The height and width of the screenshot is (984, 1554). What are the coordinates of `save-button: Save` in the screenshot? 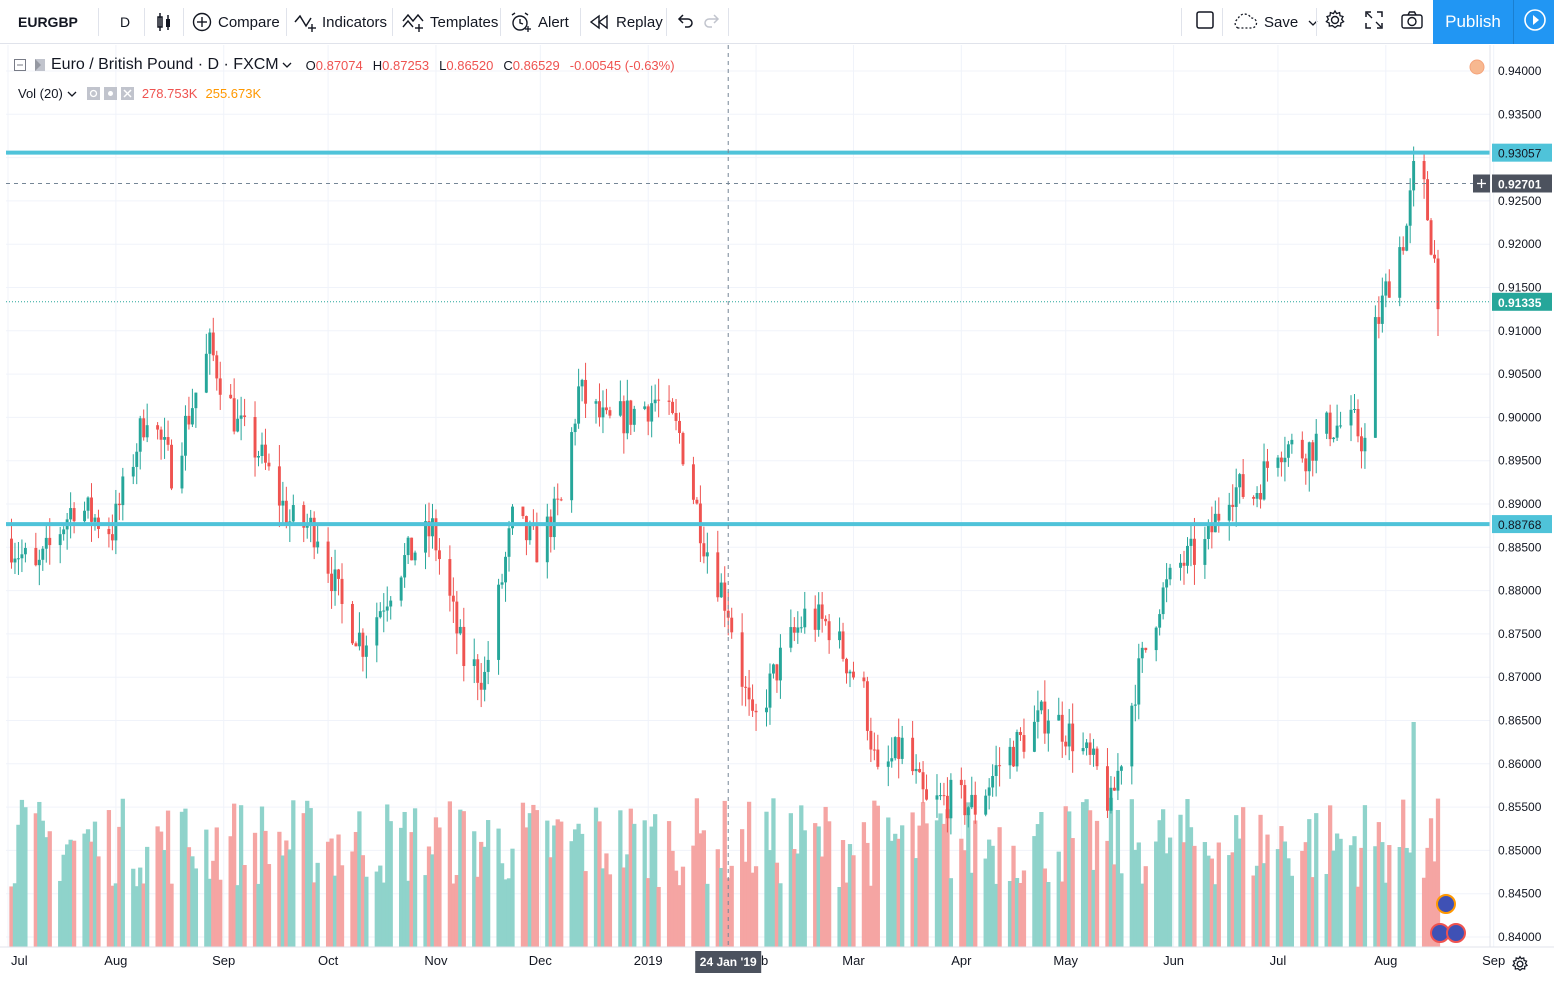 It's located at (1275, 22).